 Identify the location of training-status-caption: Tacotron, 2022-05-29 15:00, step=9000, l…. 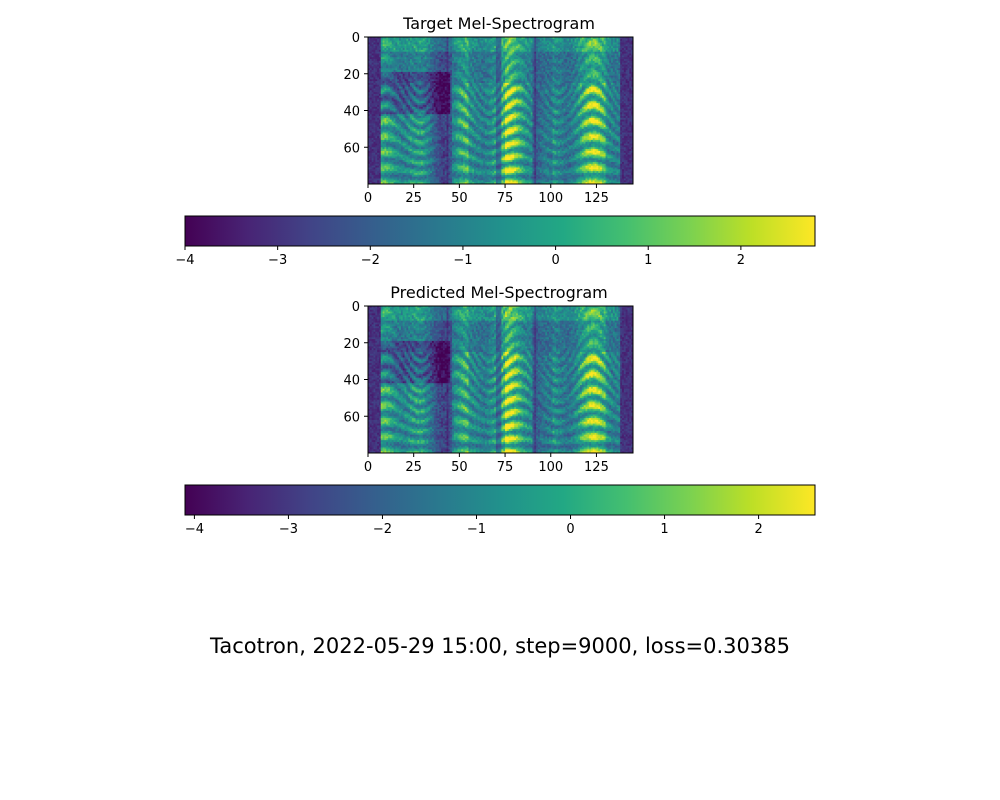
(500, 646).